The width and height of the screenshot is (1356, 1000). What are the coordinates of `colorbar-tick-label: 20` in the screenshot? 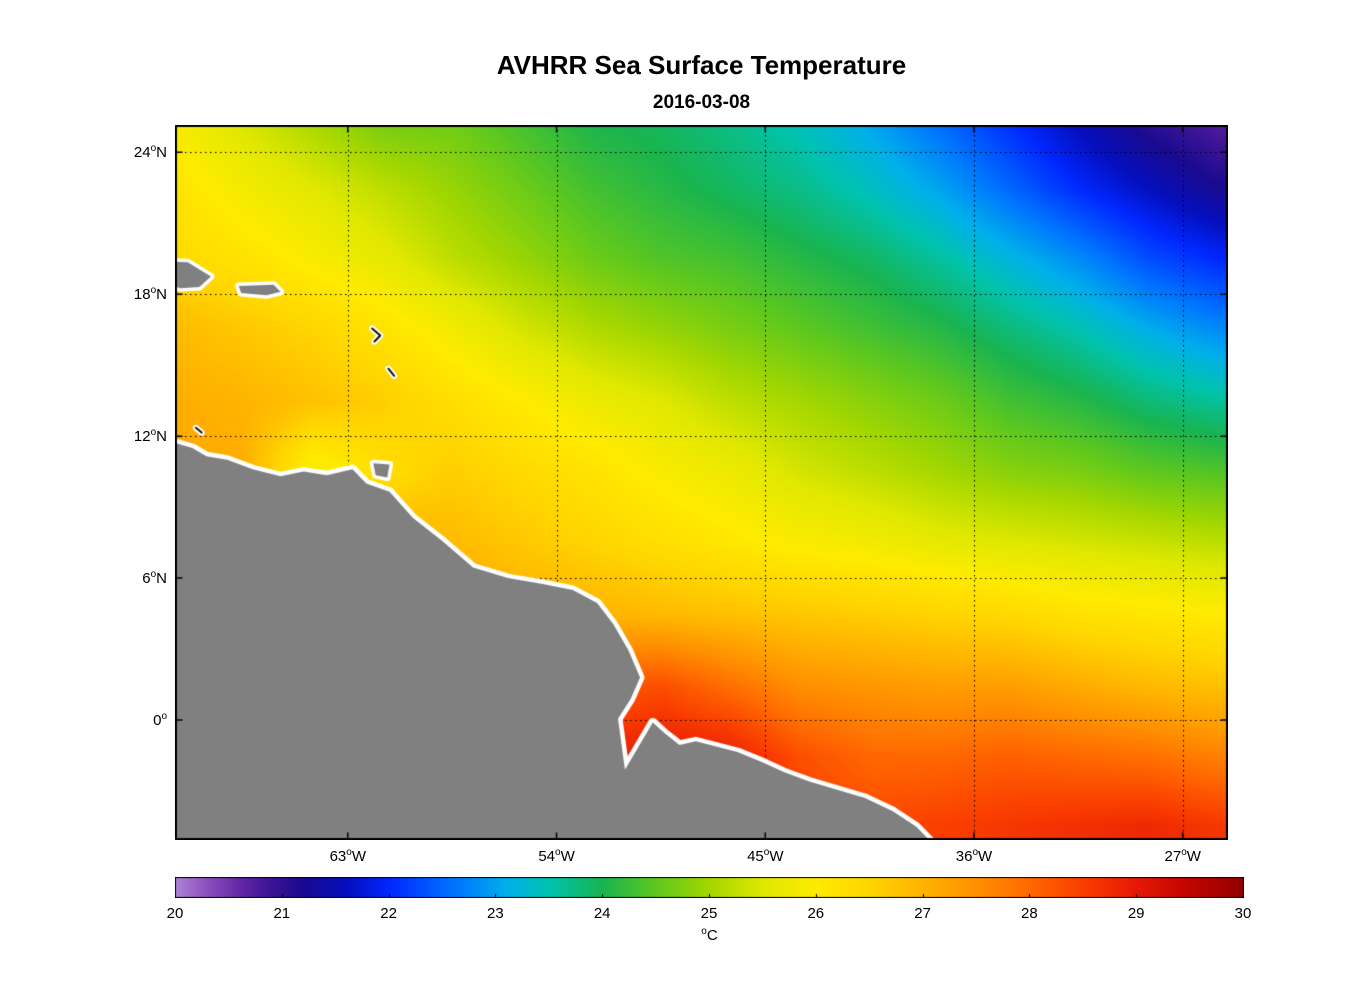 It's located at (175, 913).